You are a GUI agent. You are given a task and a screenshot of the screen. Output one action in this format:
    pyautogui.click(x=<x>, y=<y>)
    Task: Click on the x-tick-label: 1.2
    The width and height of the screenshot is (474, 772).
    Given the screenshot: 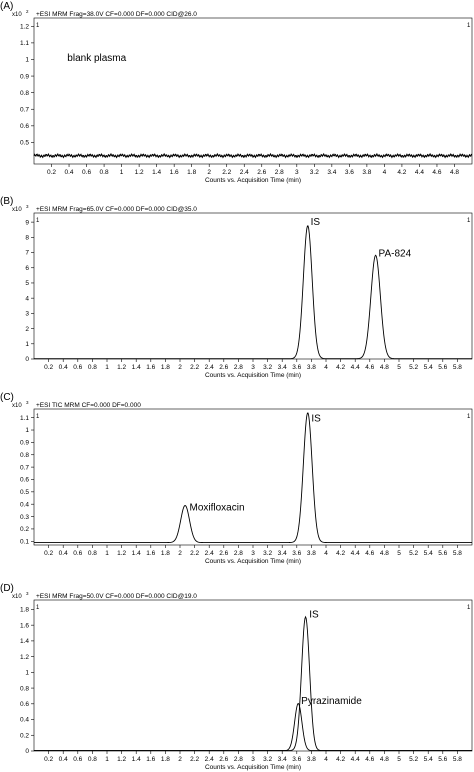 What is the action you would take?
    pyautogui.click(x=121, y=759)
    